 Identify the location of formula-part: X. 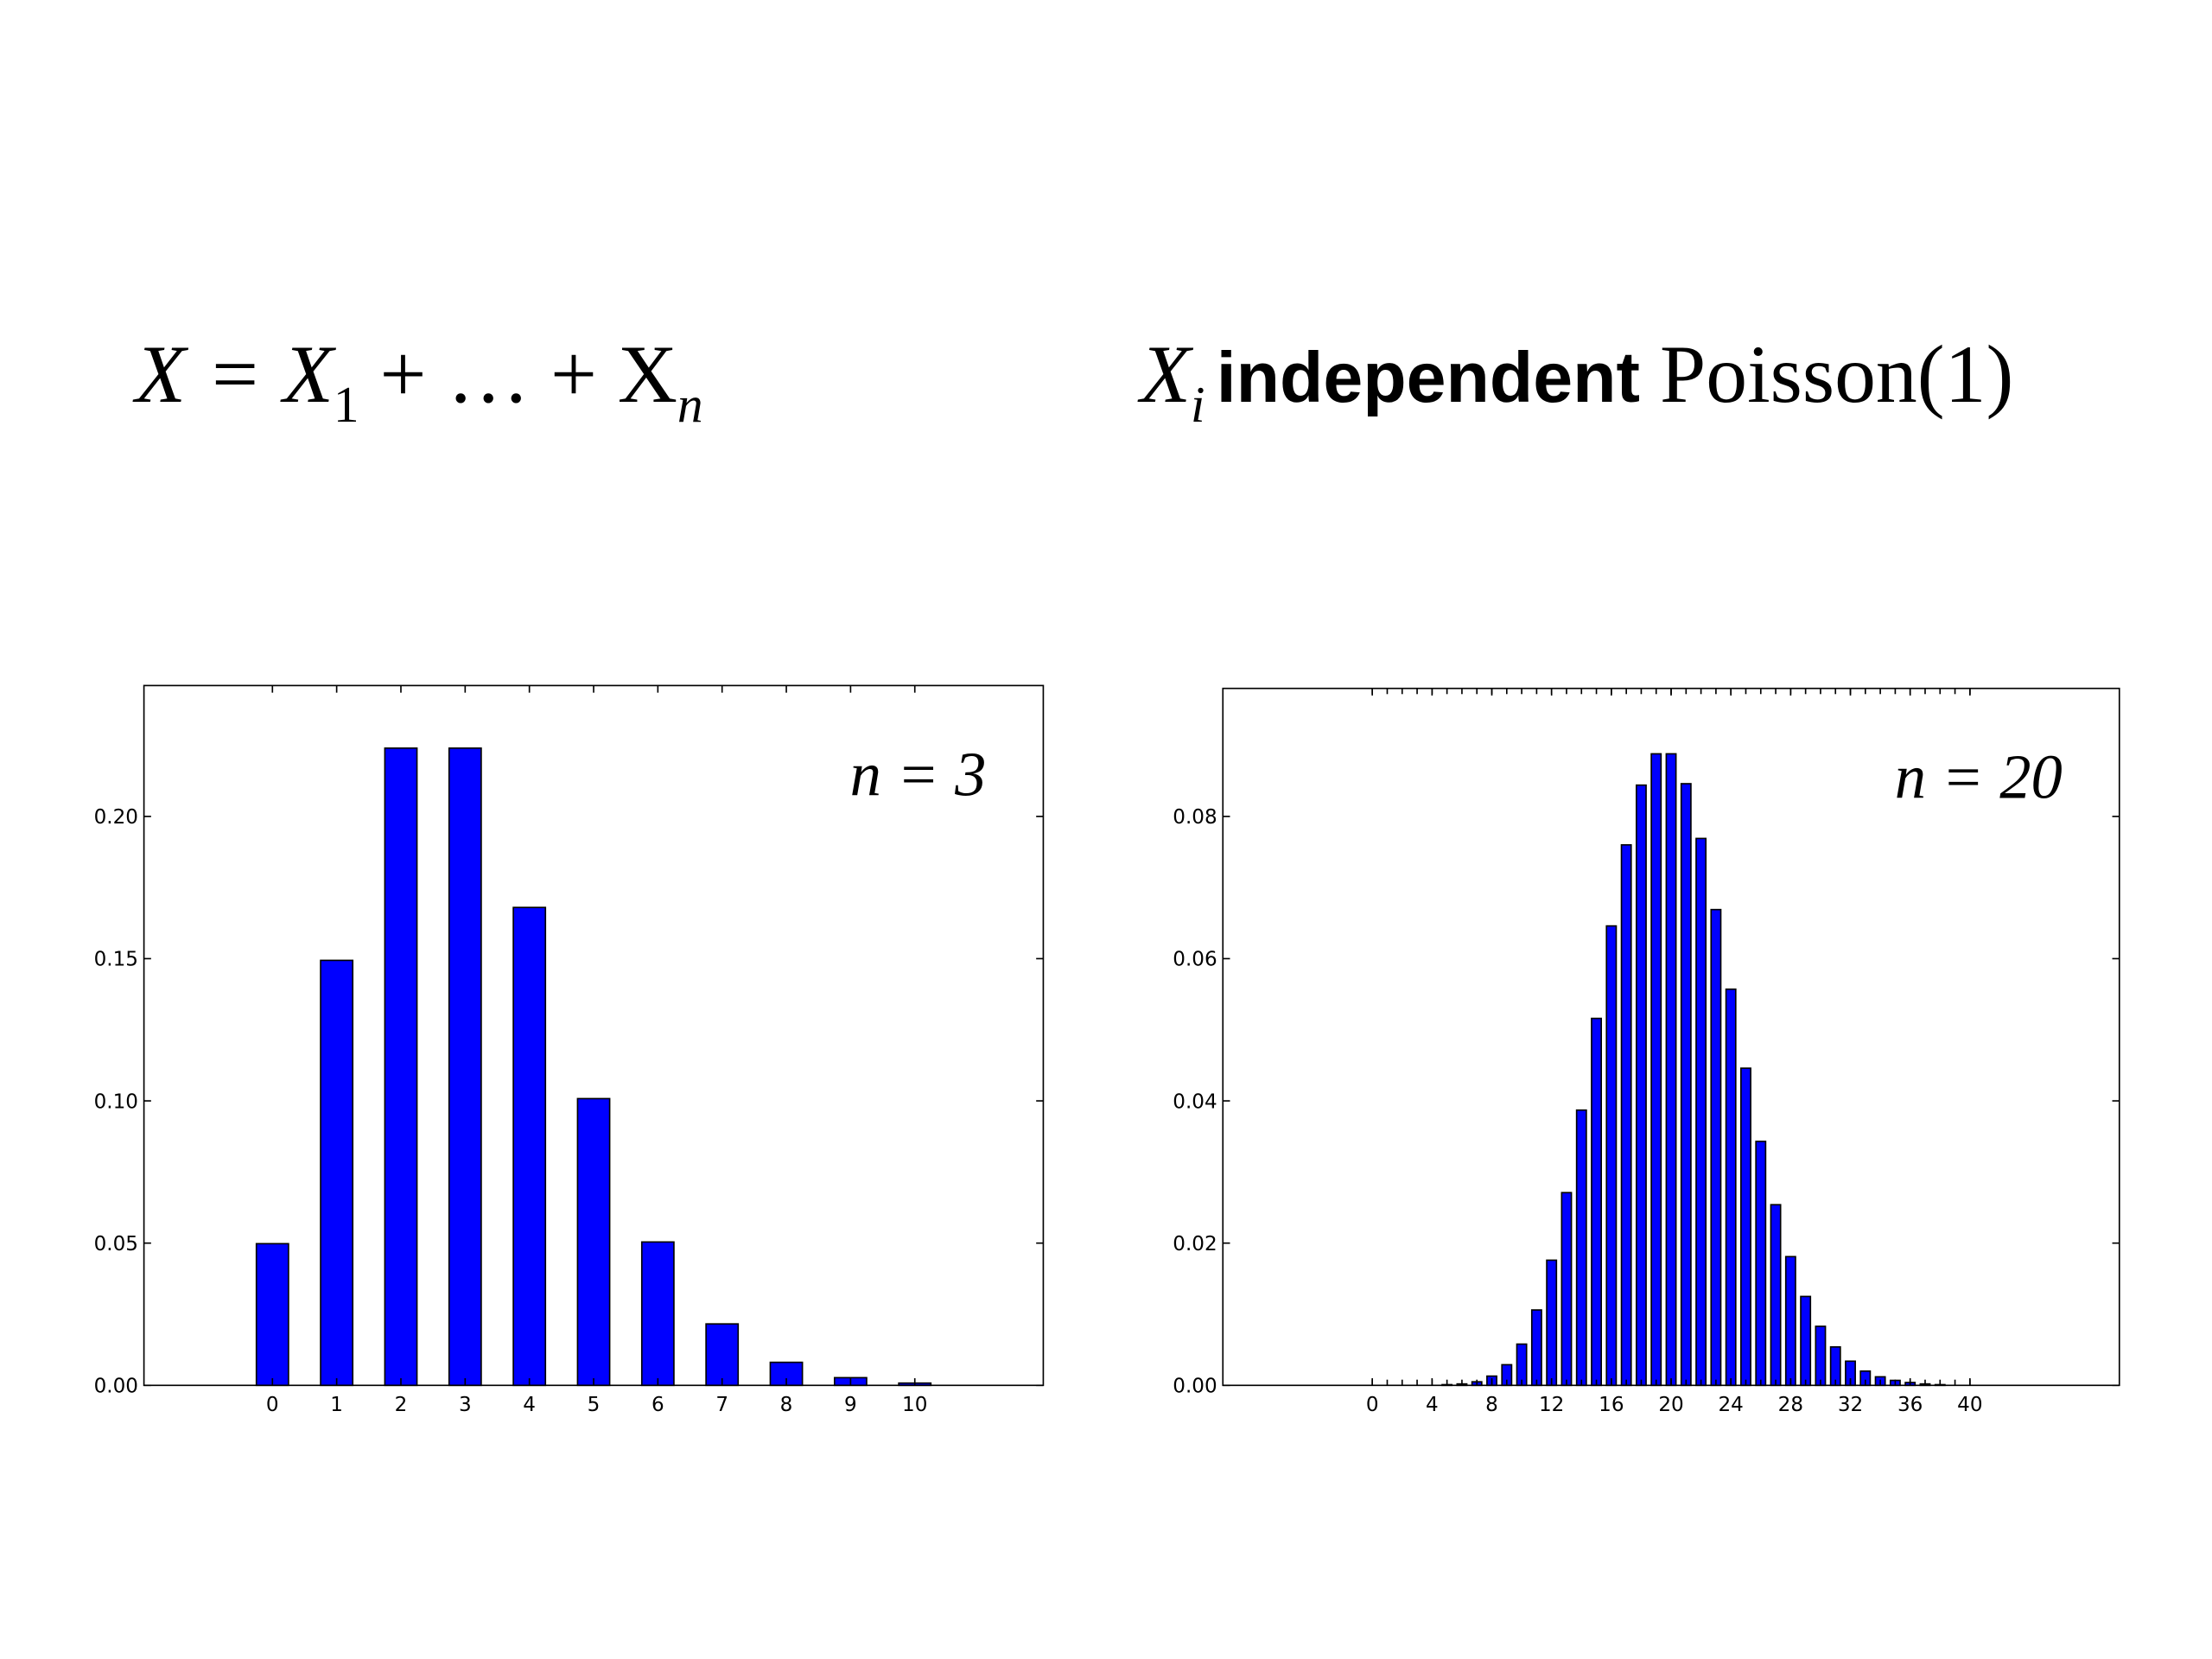
(1165, 374).